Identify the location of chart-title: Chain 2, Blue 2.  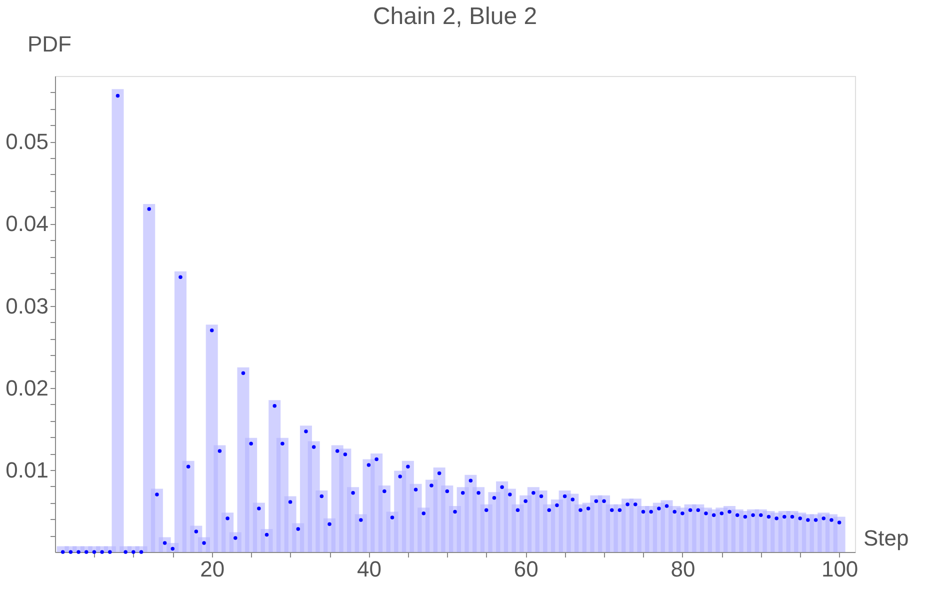
(455, 16).